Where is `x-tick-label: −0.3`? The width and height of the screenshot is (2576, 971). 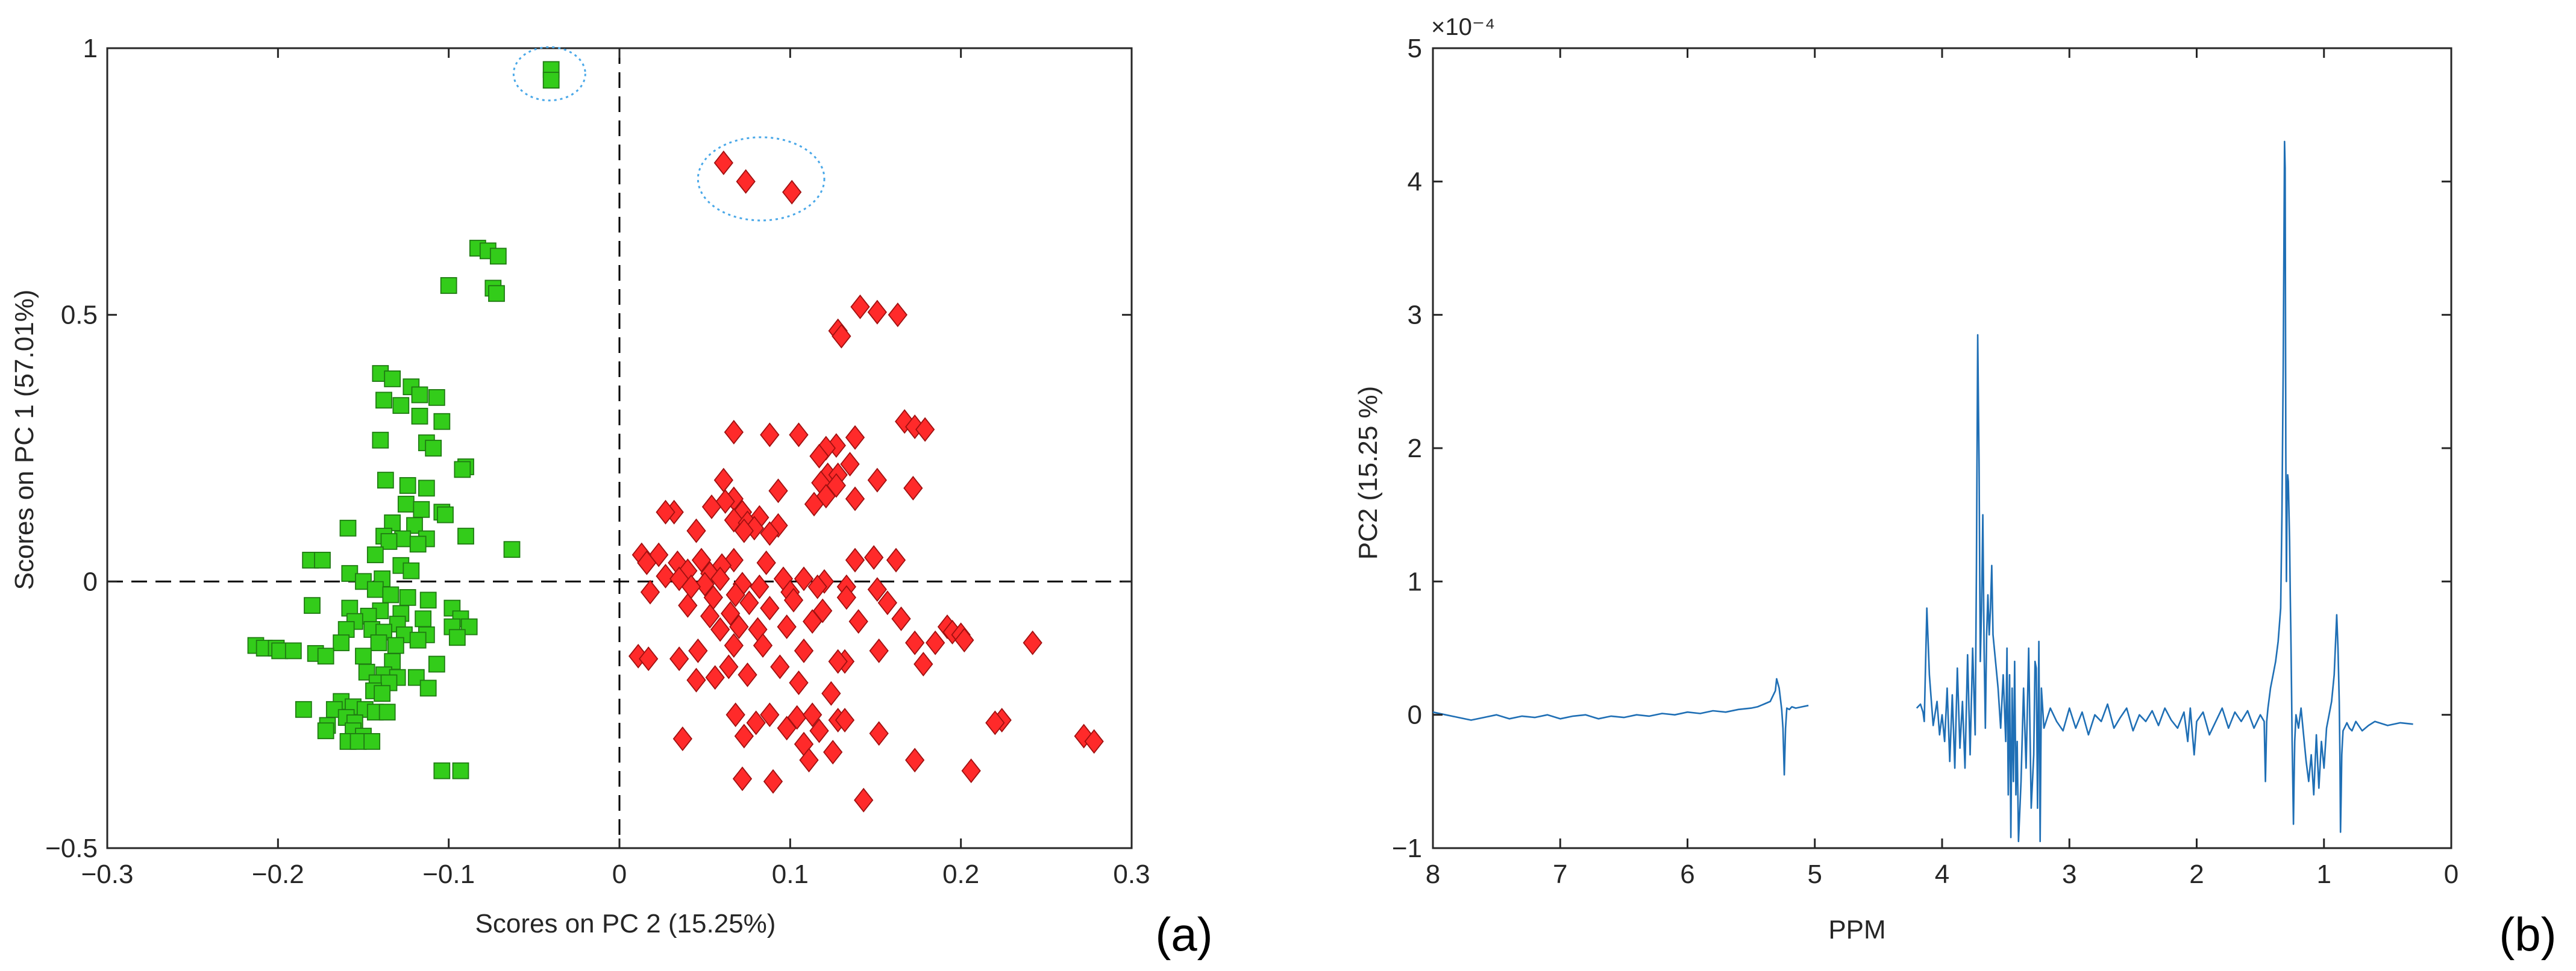 x-tick-label: −0.3 is located at coordinates (107, 874).